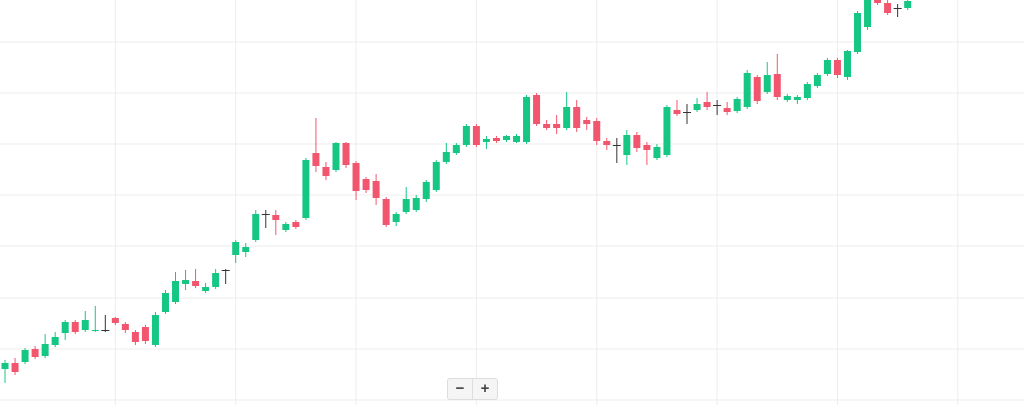  What do you see at coordinates (484, 389) in the screenshot?
I see `zoom-in-button: +` at bounding box center [484, 389].